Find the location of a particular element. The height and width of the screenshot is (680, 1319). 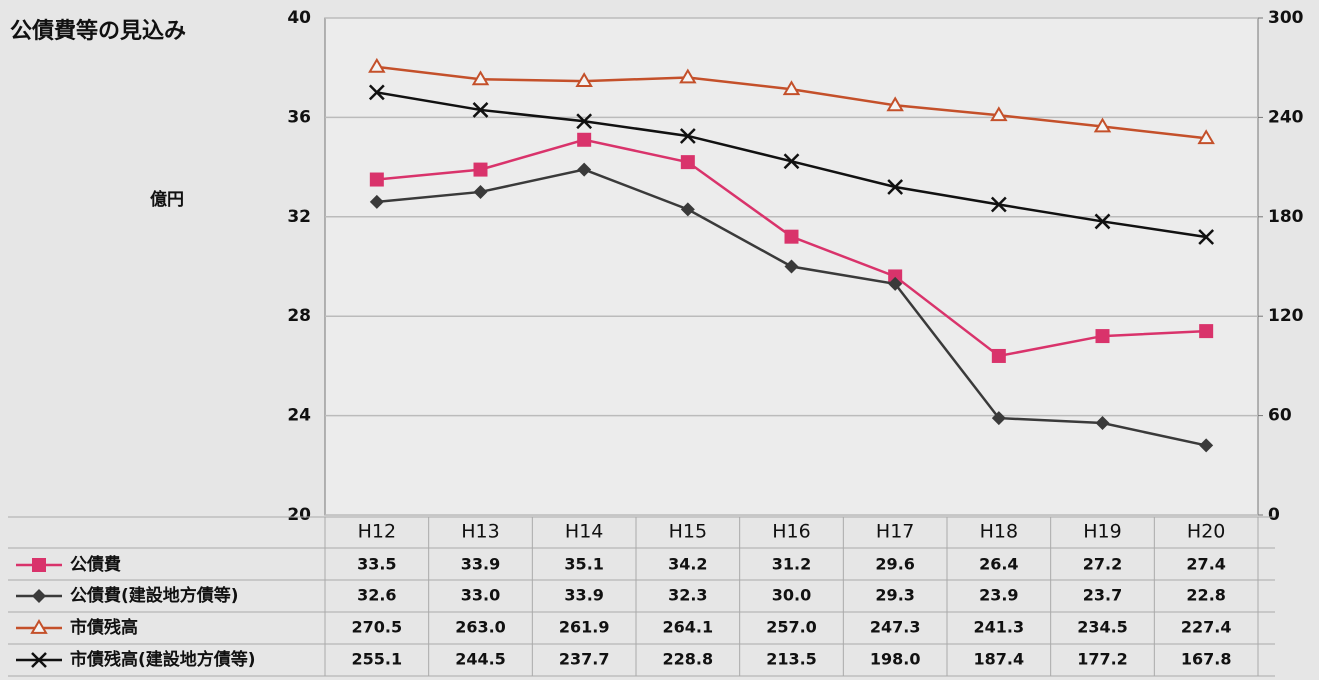

table-value: 33.5 is located at coordinates (376, 564).